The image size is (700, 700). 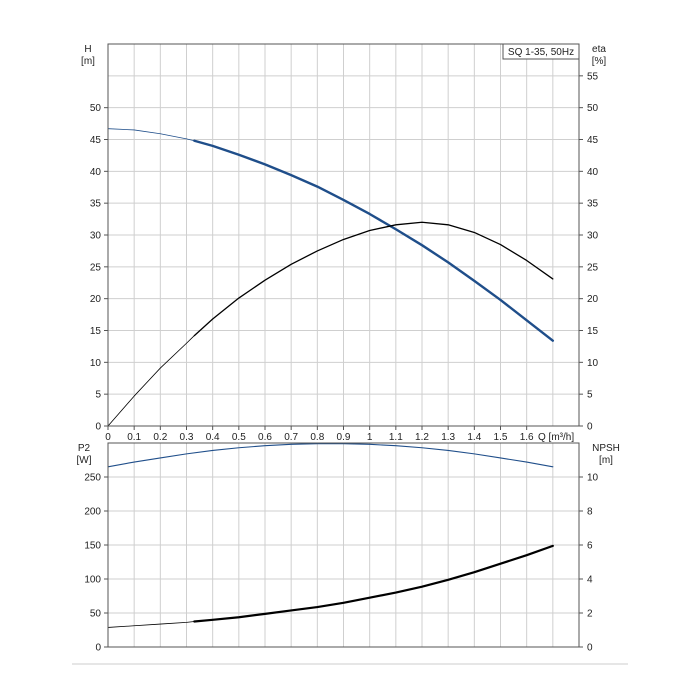 What do you see at coordinates (96, 140) in the screenshot?
I see `head-tick-label: 45` at bounding box center [96, 140].